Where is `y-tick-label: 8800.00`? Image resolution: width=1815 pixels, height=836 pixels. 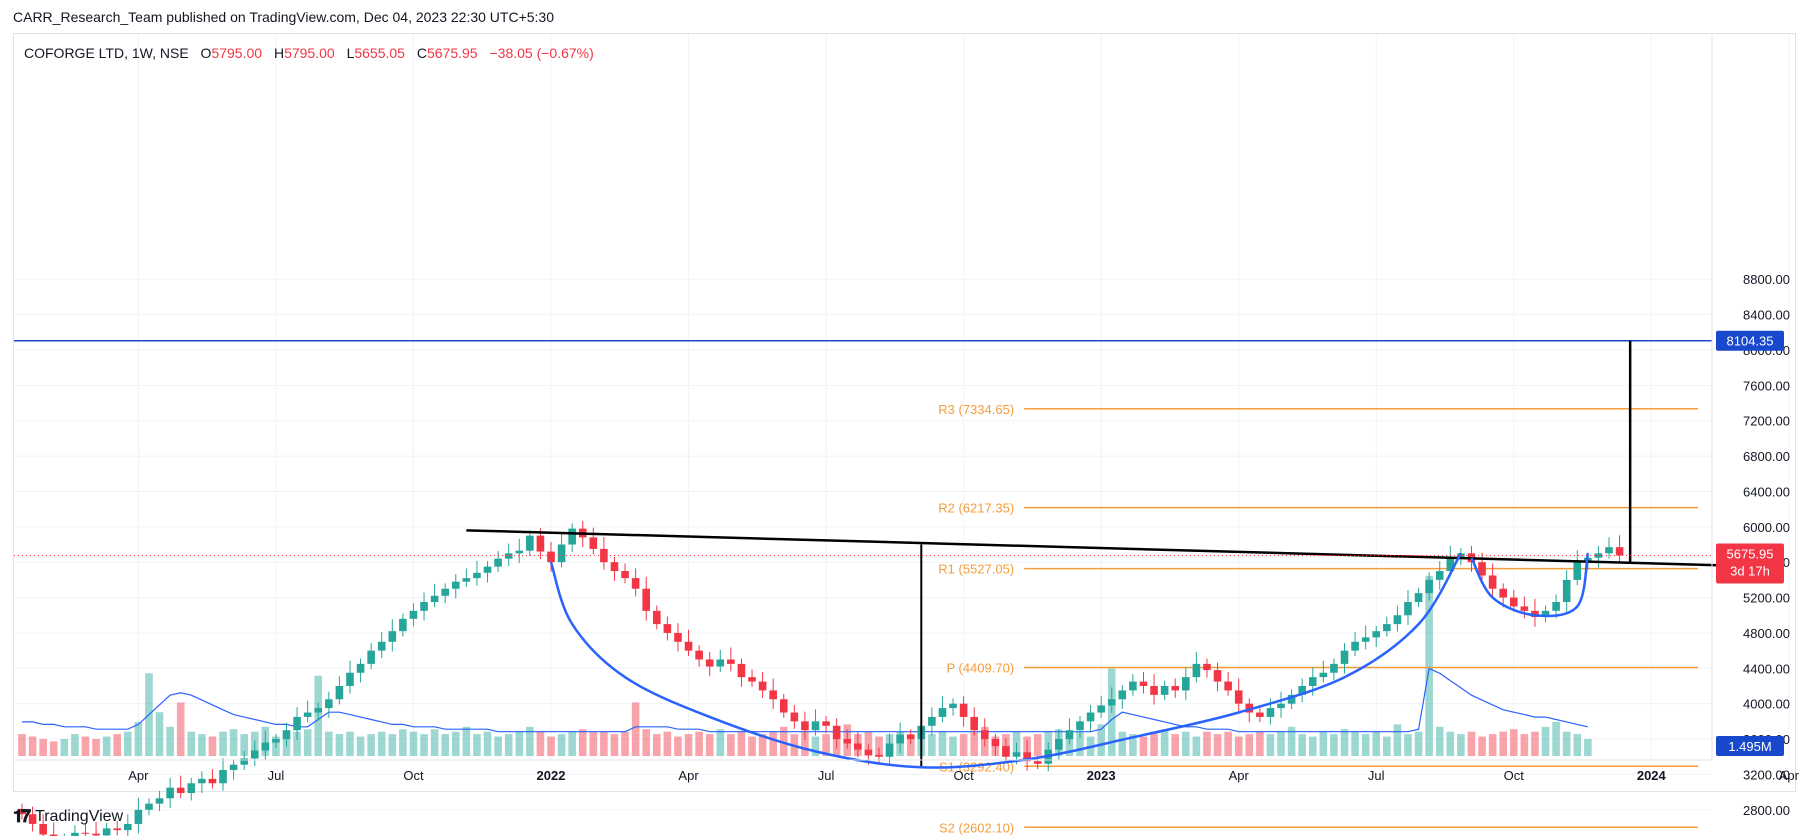 y-tick-label: 8800.00 is located at coordinates (1766, 279).